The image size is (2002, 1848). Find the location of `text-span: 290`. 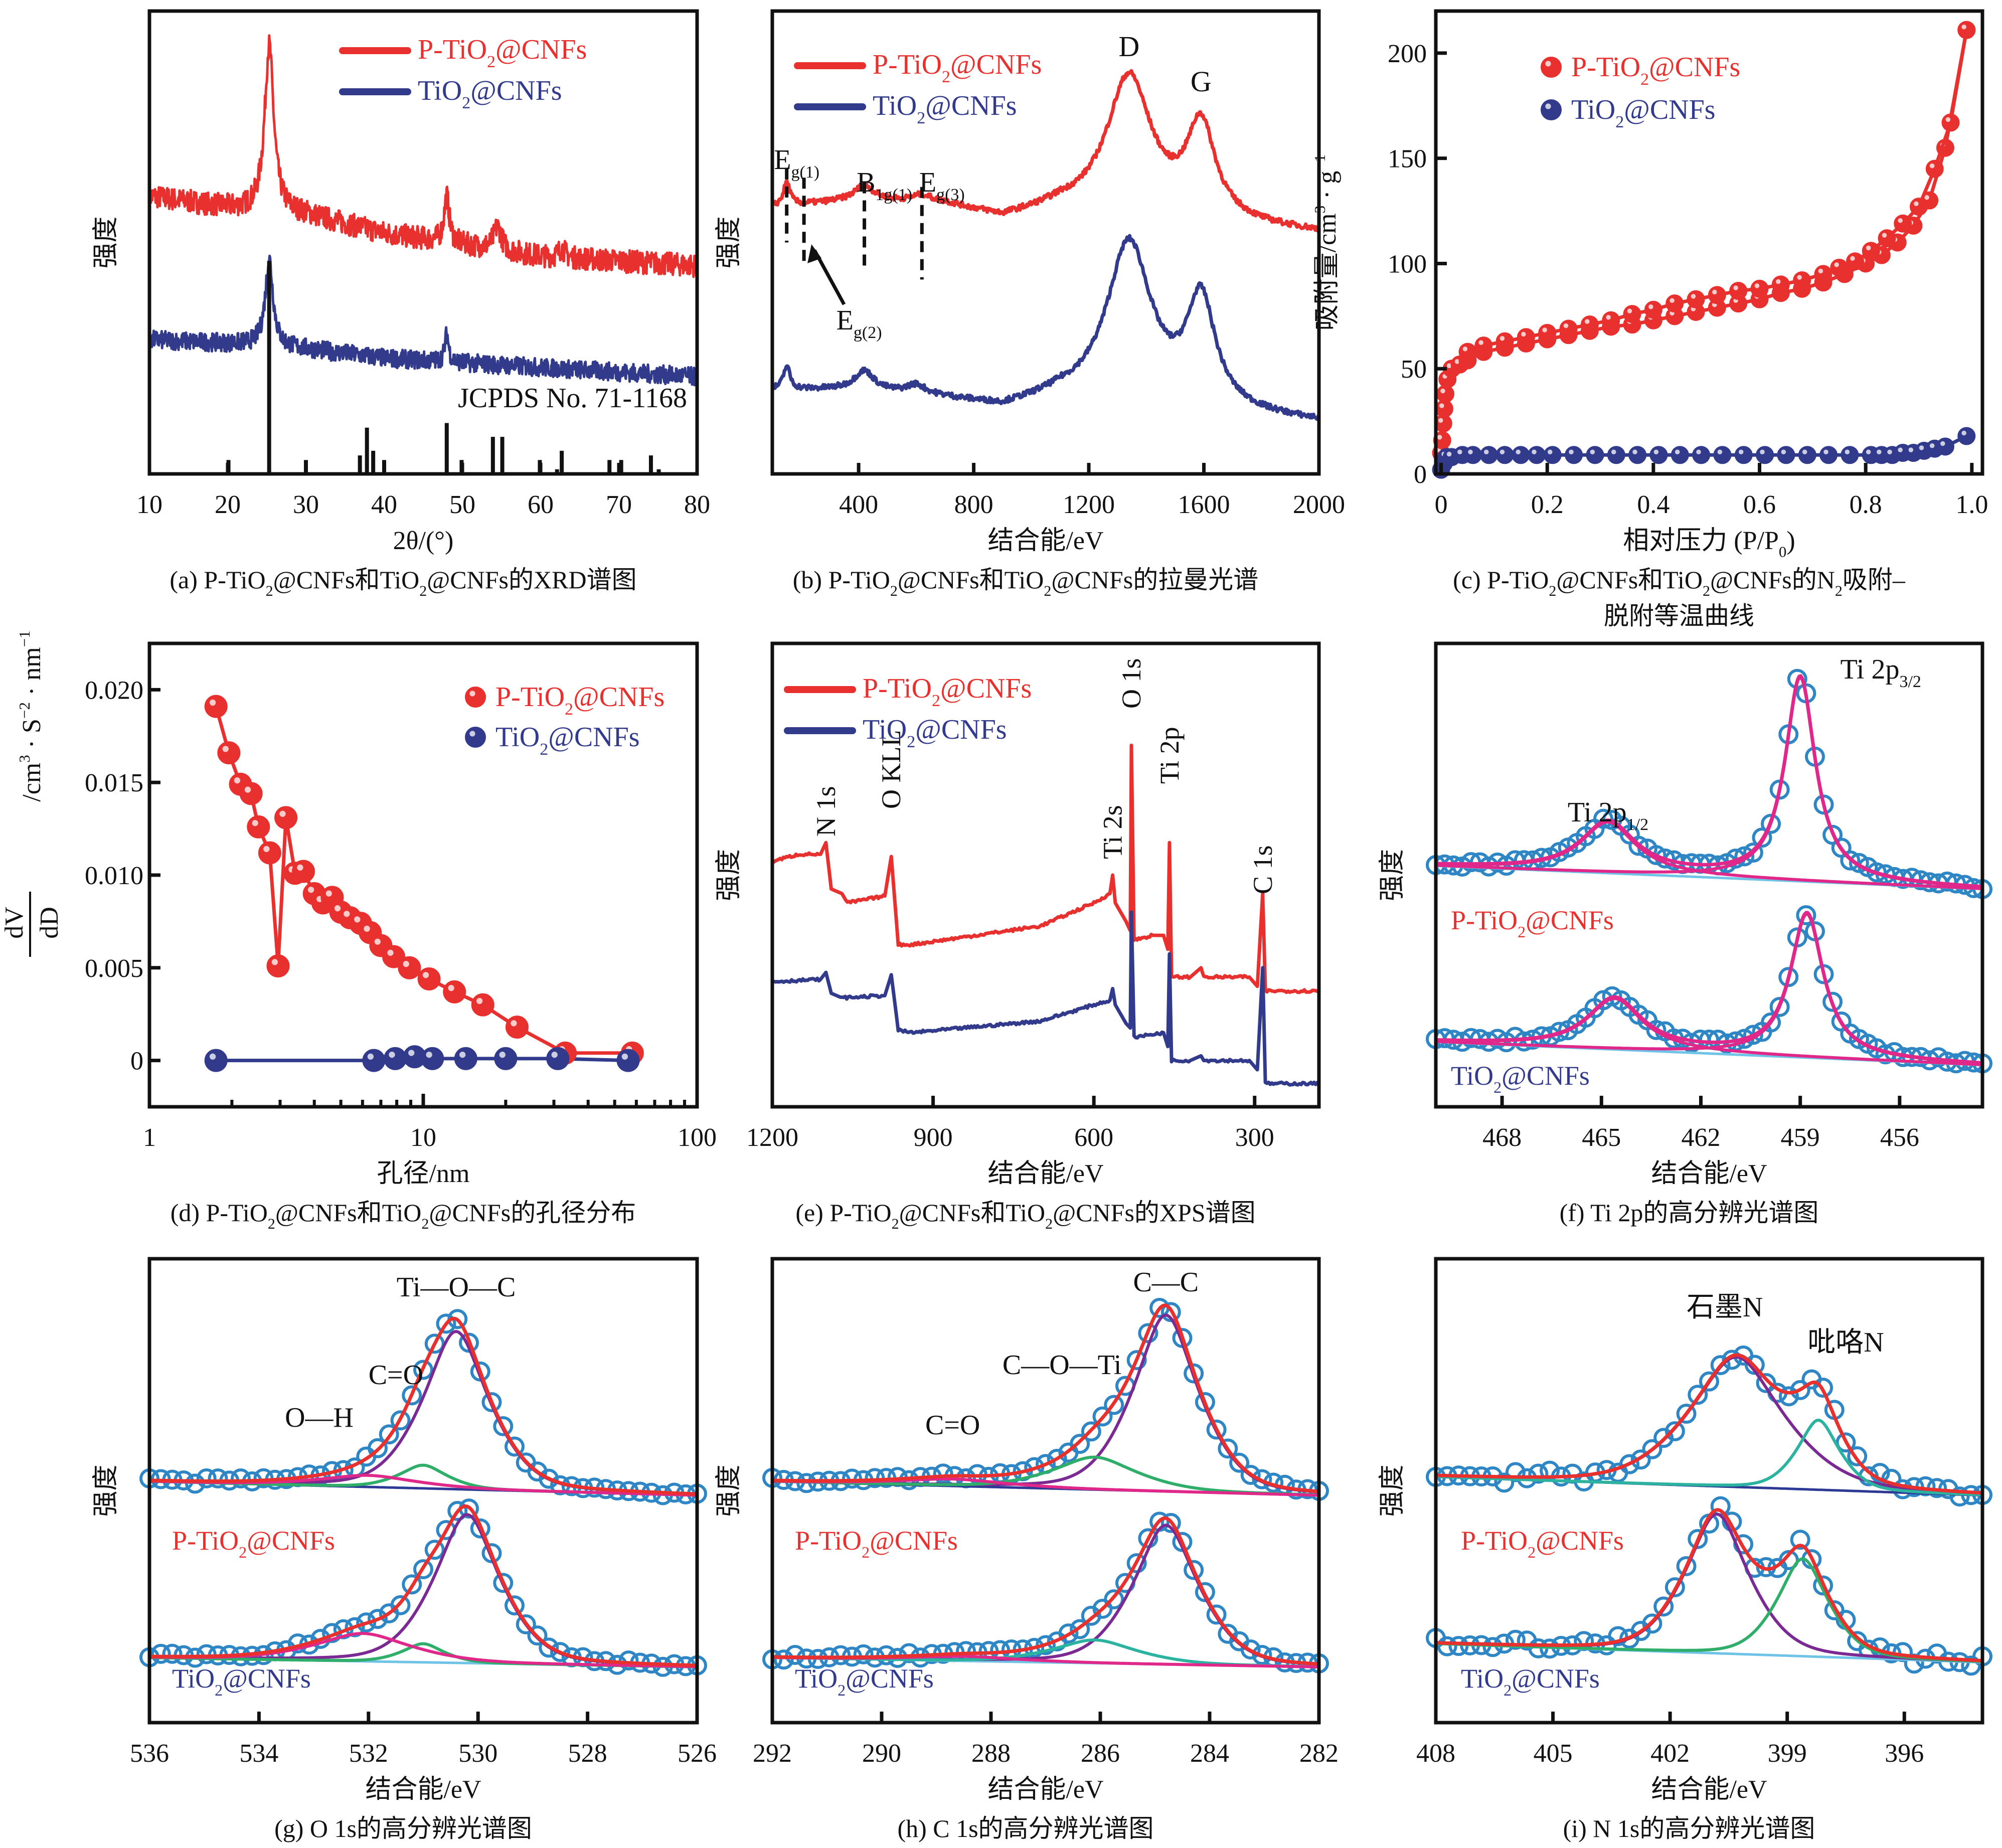

text-span: 290 is located at coordinates (881, 1753).